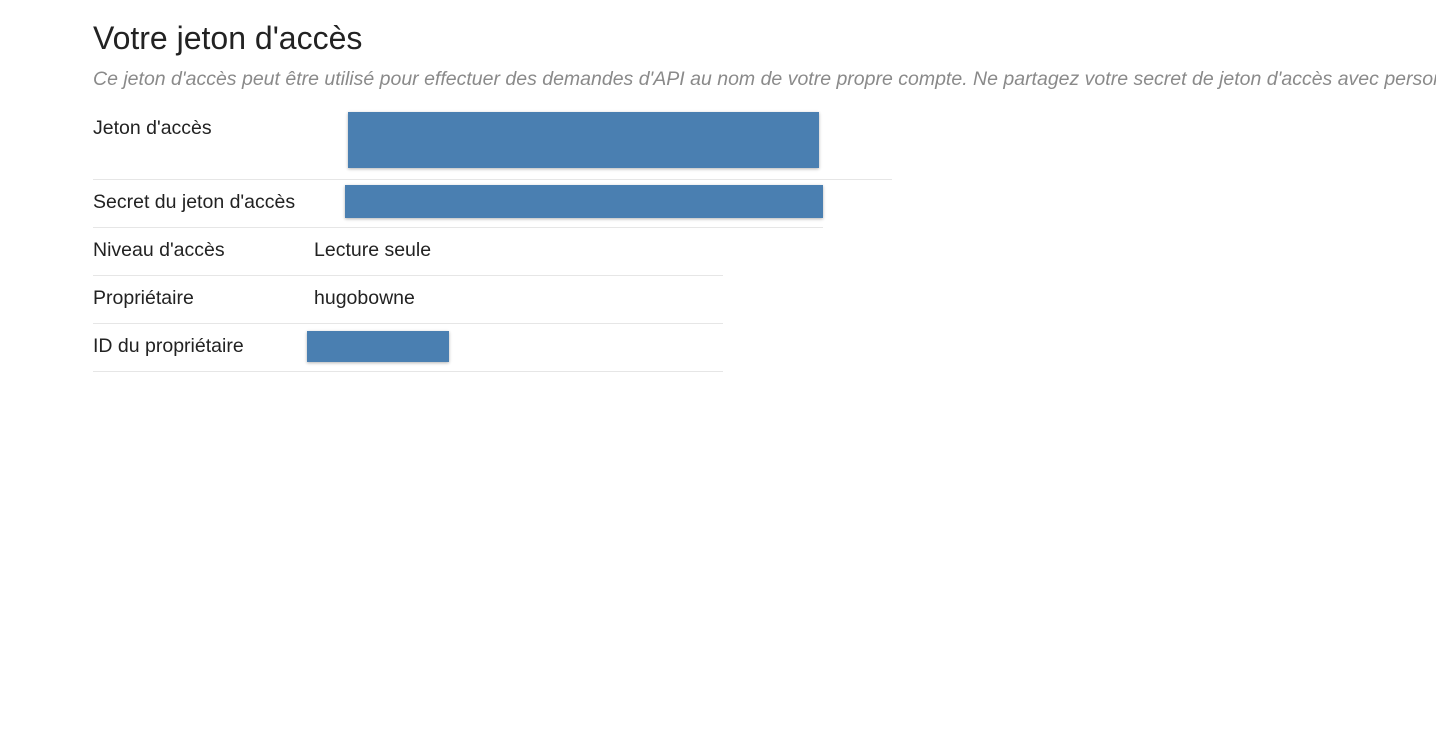 The width and height of the screenshot is (1436, 736). Describe the element at coordinates (194, 202) in the screenshot. I see `row-label: Secret du jeton d'accès` at that location.